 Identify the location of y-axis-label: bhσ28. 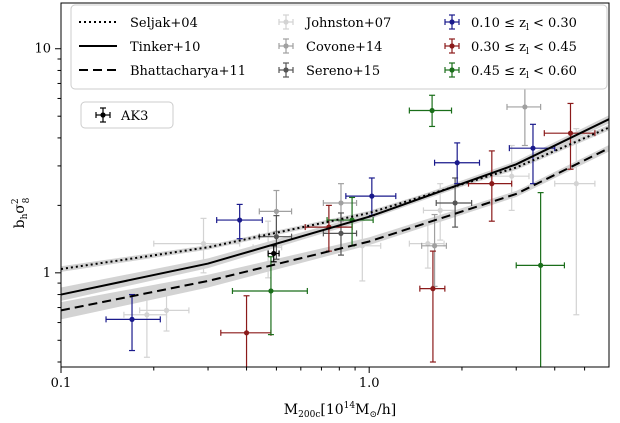
(21, 212).